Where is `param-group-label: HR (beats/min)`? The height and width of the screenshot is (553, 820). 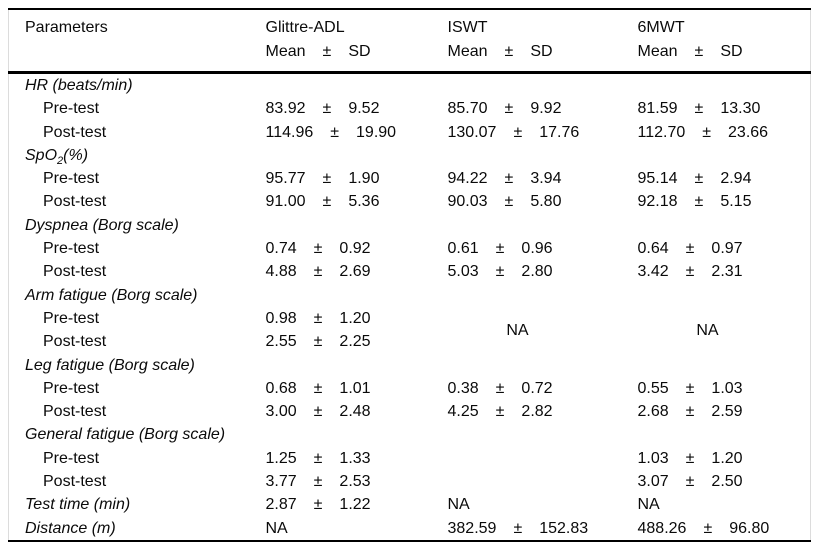
param-group-label: HR (beats/min) is located at coordinates (79, 85).